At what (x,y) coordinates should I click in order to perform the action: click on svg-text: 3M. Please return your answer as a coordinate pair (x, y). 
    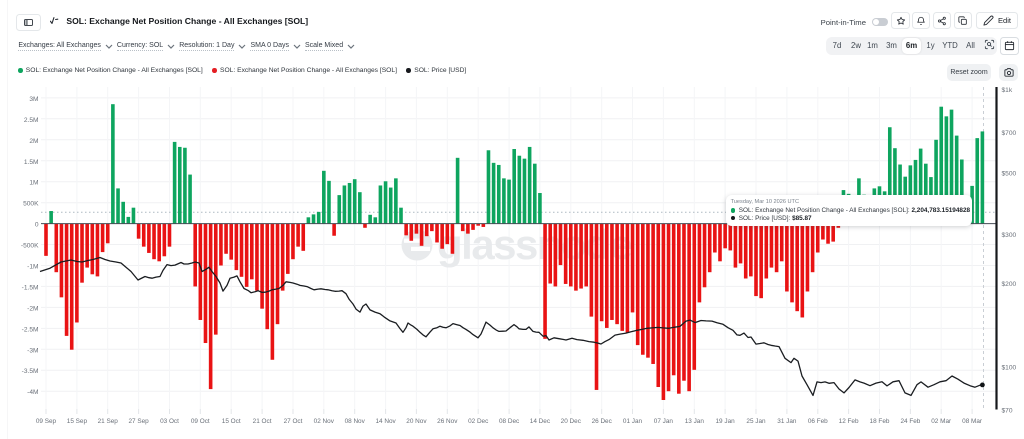
    Looking at the image, I should click on (33, 99).